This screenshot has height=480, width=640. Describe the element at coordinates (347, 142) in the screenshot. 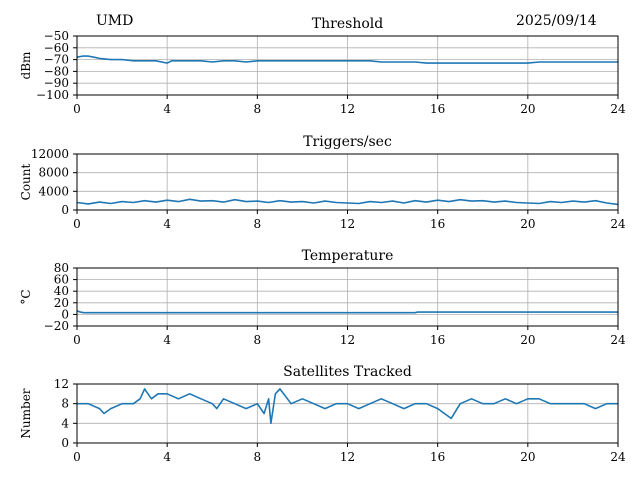

I see `chart-title: Triggers/sec` at that location.